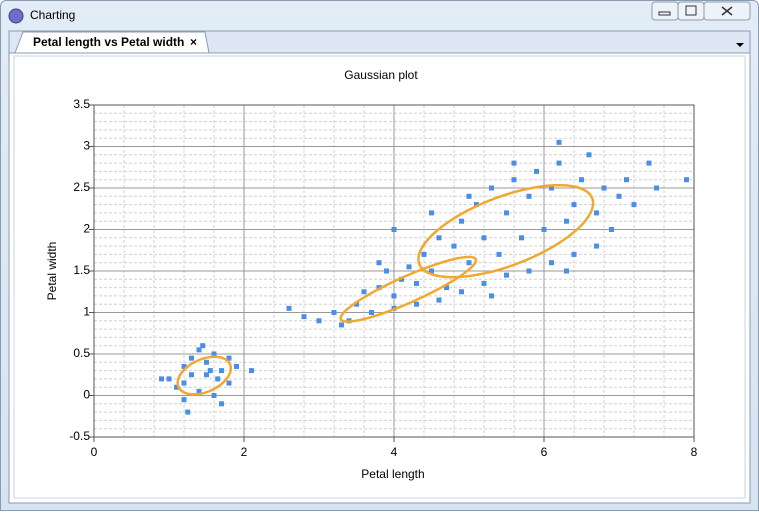  Describe the element at coordinates (701, 11) in the screenshot. I see `window-buttons` at that location.